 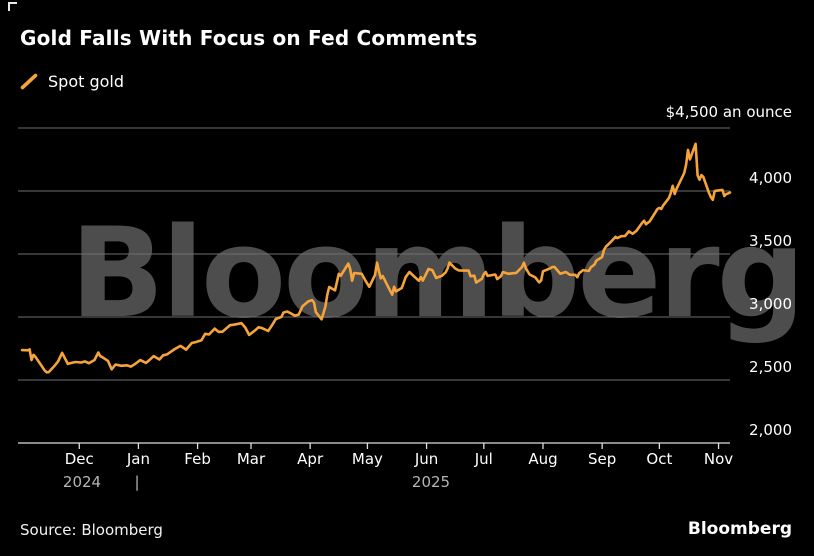 I want to click on y-axis-label: 2,000, so click(x=770, y=430).